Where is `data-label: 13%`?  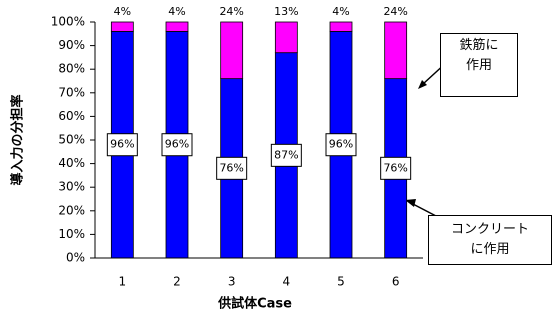
data-label: 13% is located at coordinates (286, 11).